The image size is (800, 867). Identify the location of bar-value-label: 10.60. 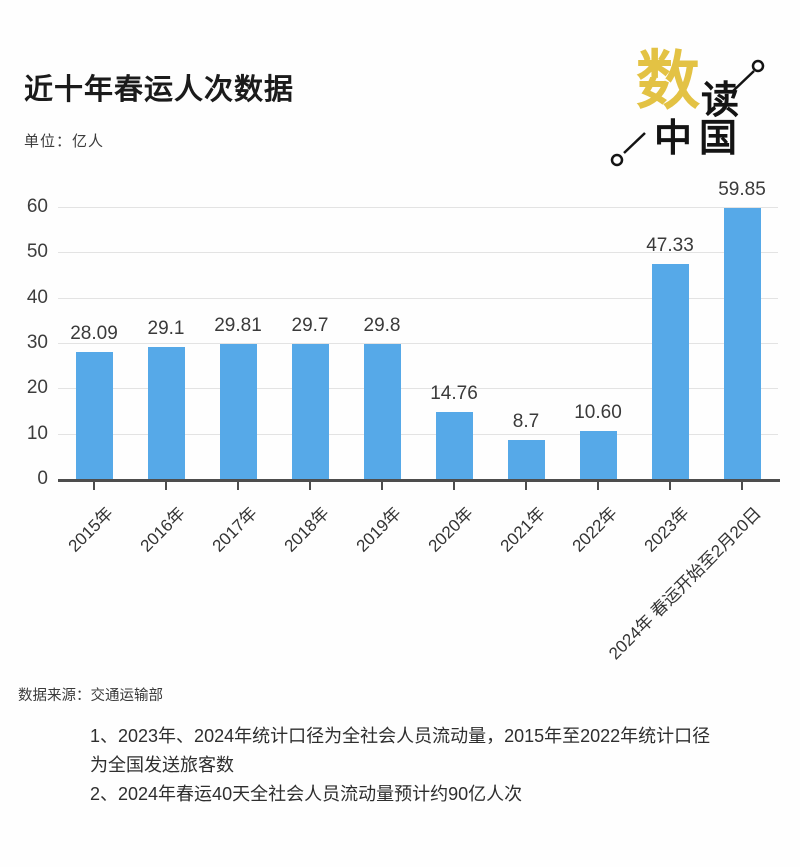
(598, 412).